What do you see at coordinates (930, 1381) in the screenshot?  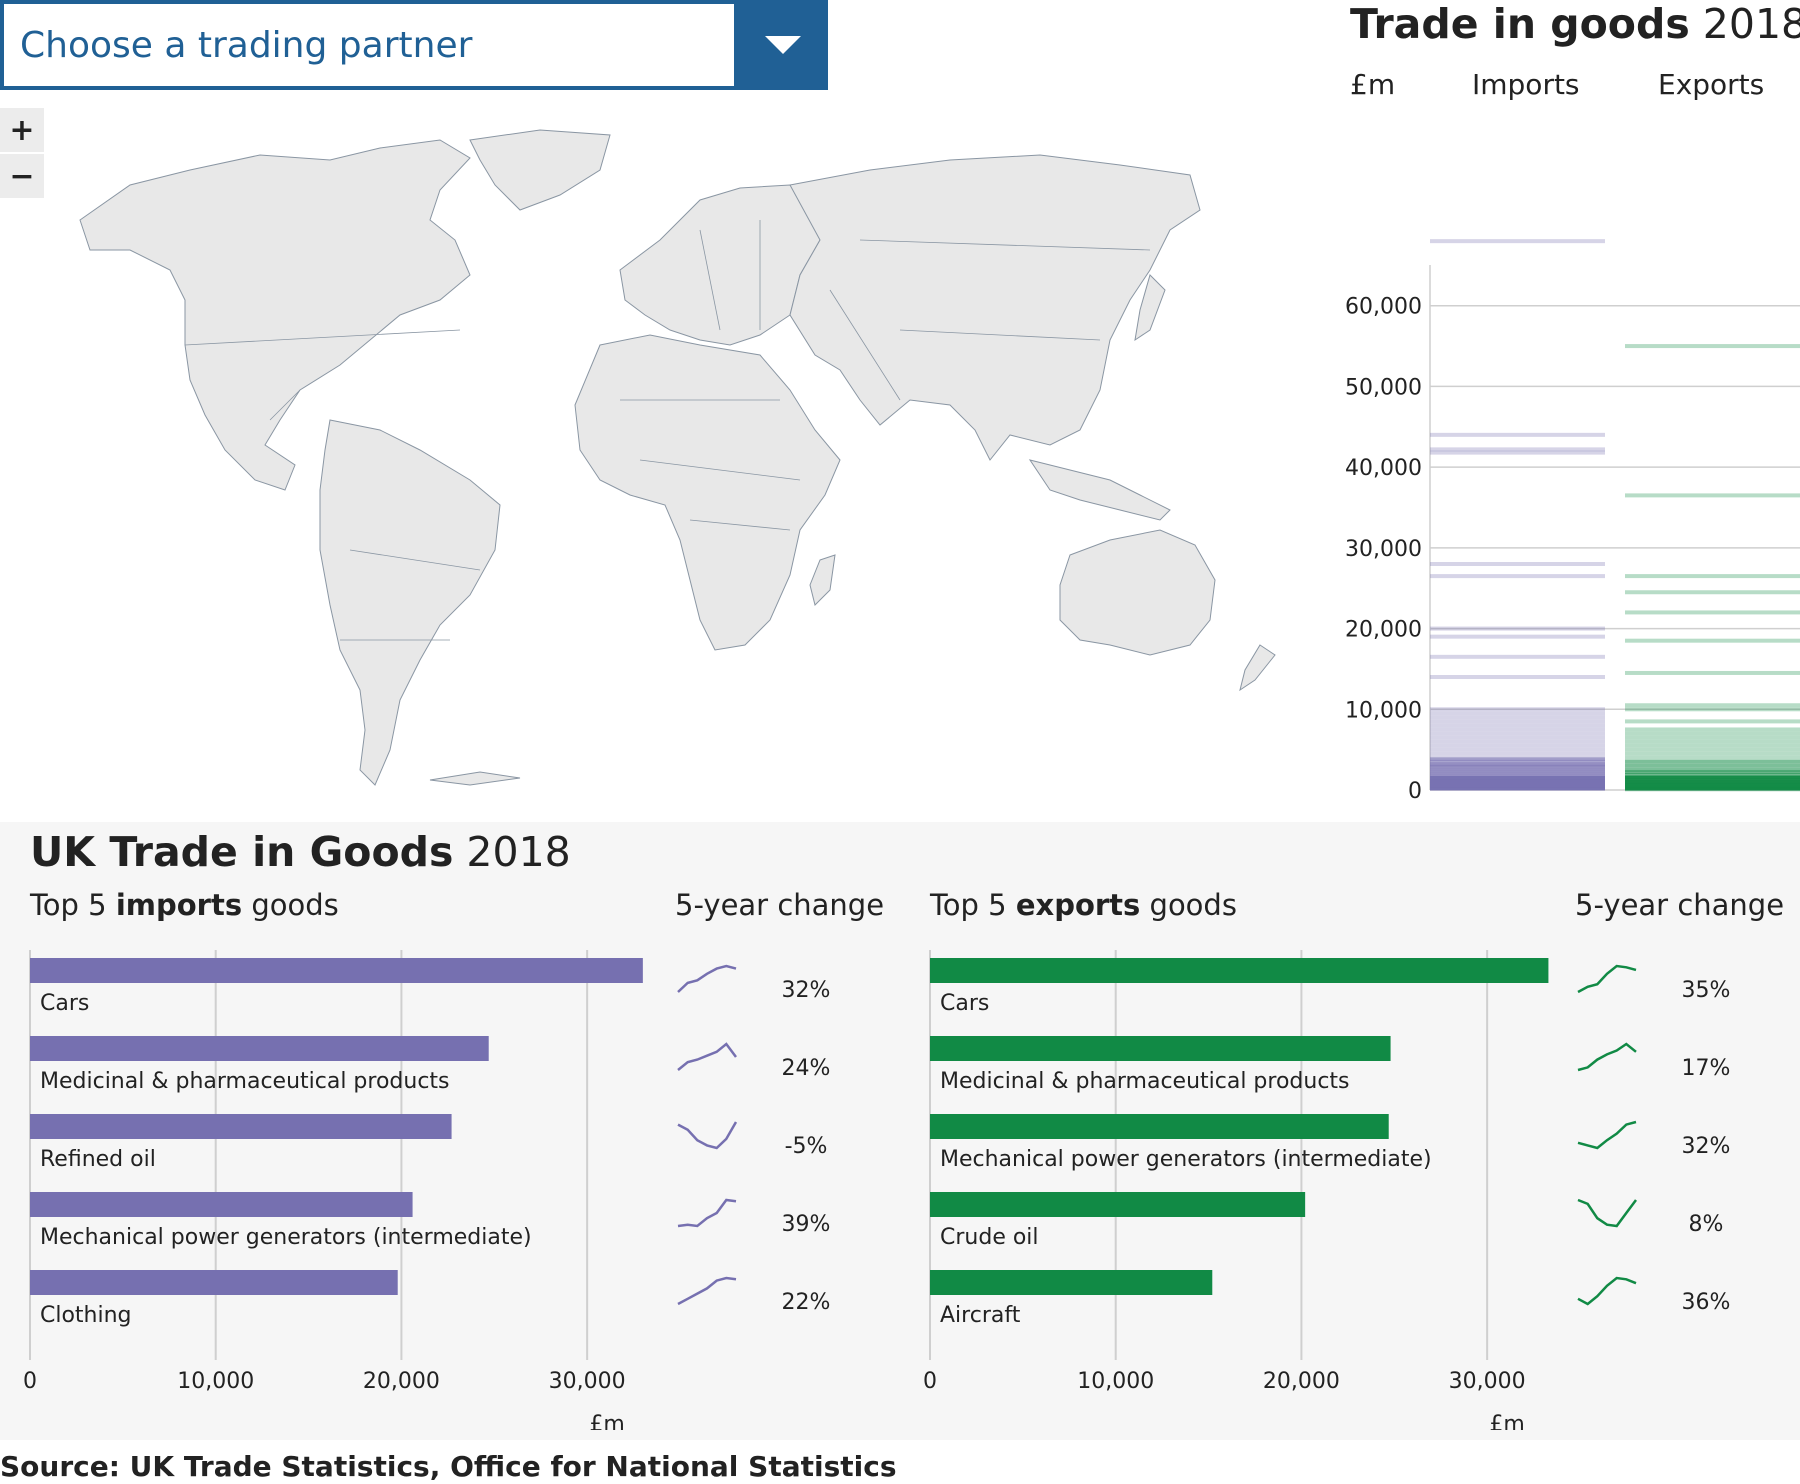 I see `export-x-tick-label: 0` at bounding box center [930, 1381].